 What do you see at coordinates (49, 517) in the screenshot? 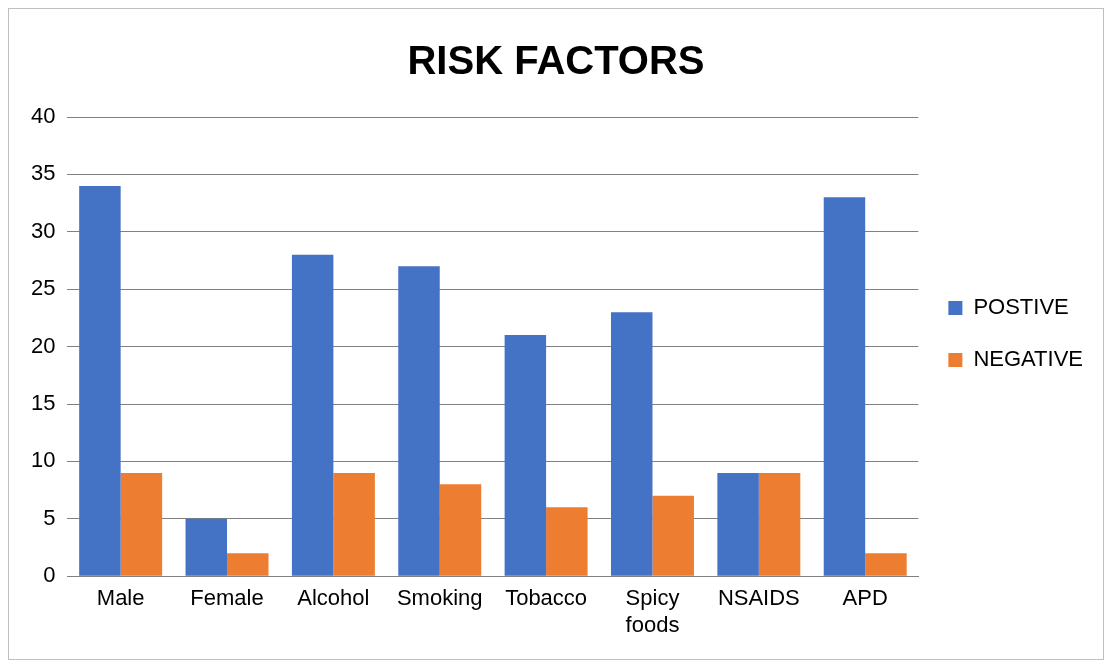
I see `y-tick-label: 5` at bounding box center [49, 517].